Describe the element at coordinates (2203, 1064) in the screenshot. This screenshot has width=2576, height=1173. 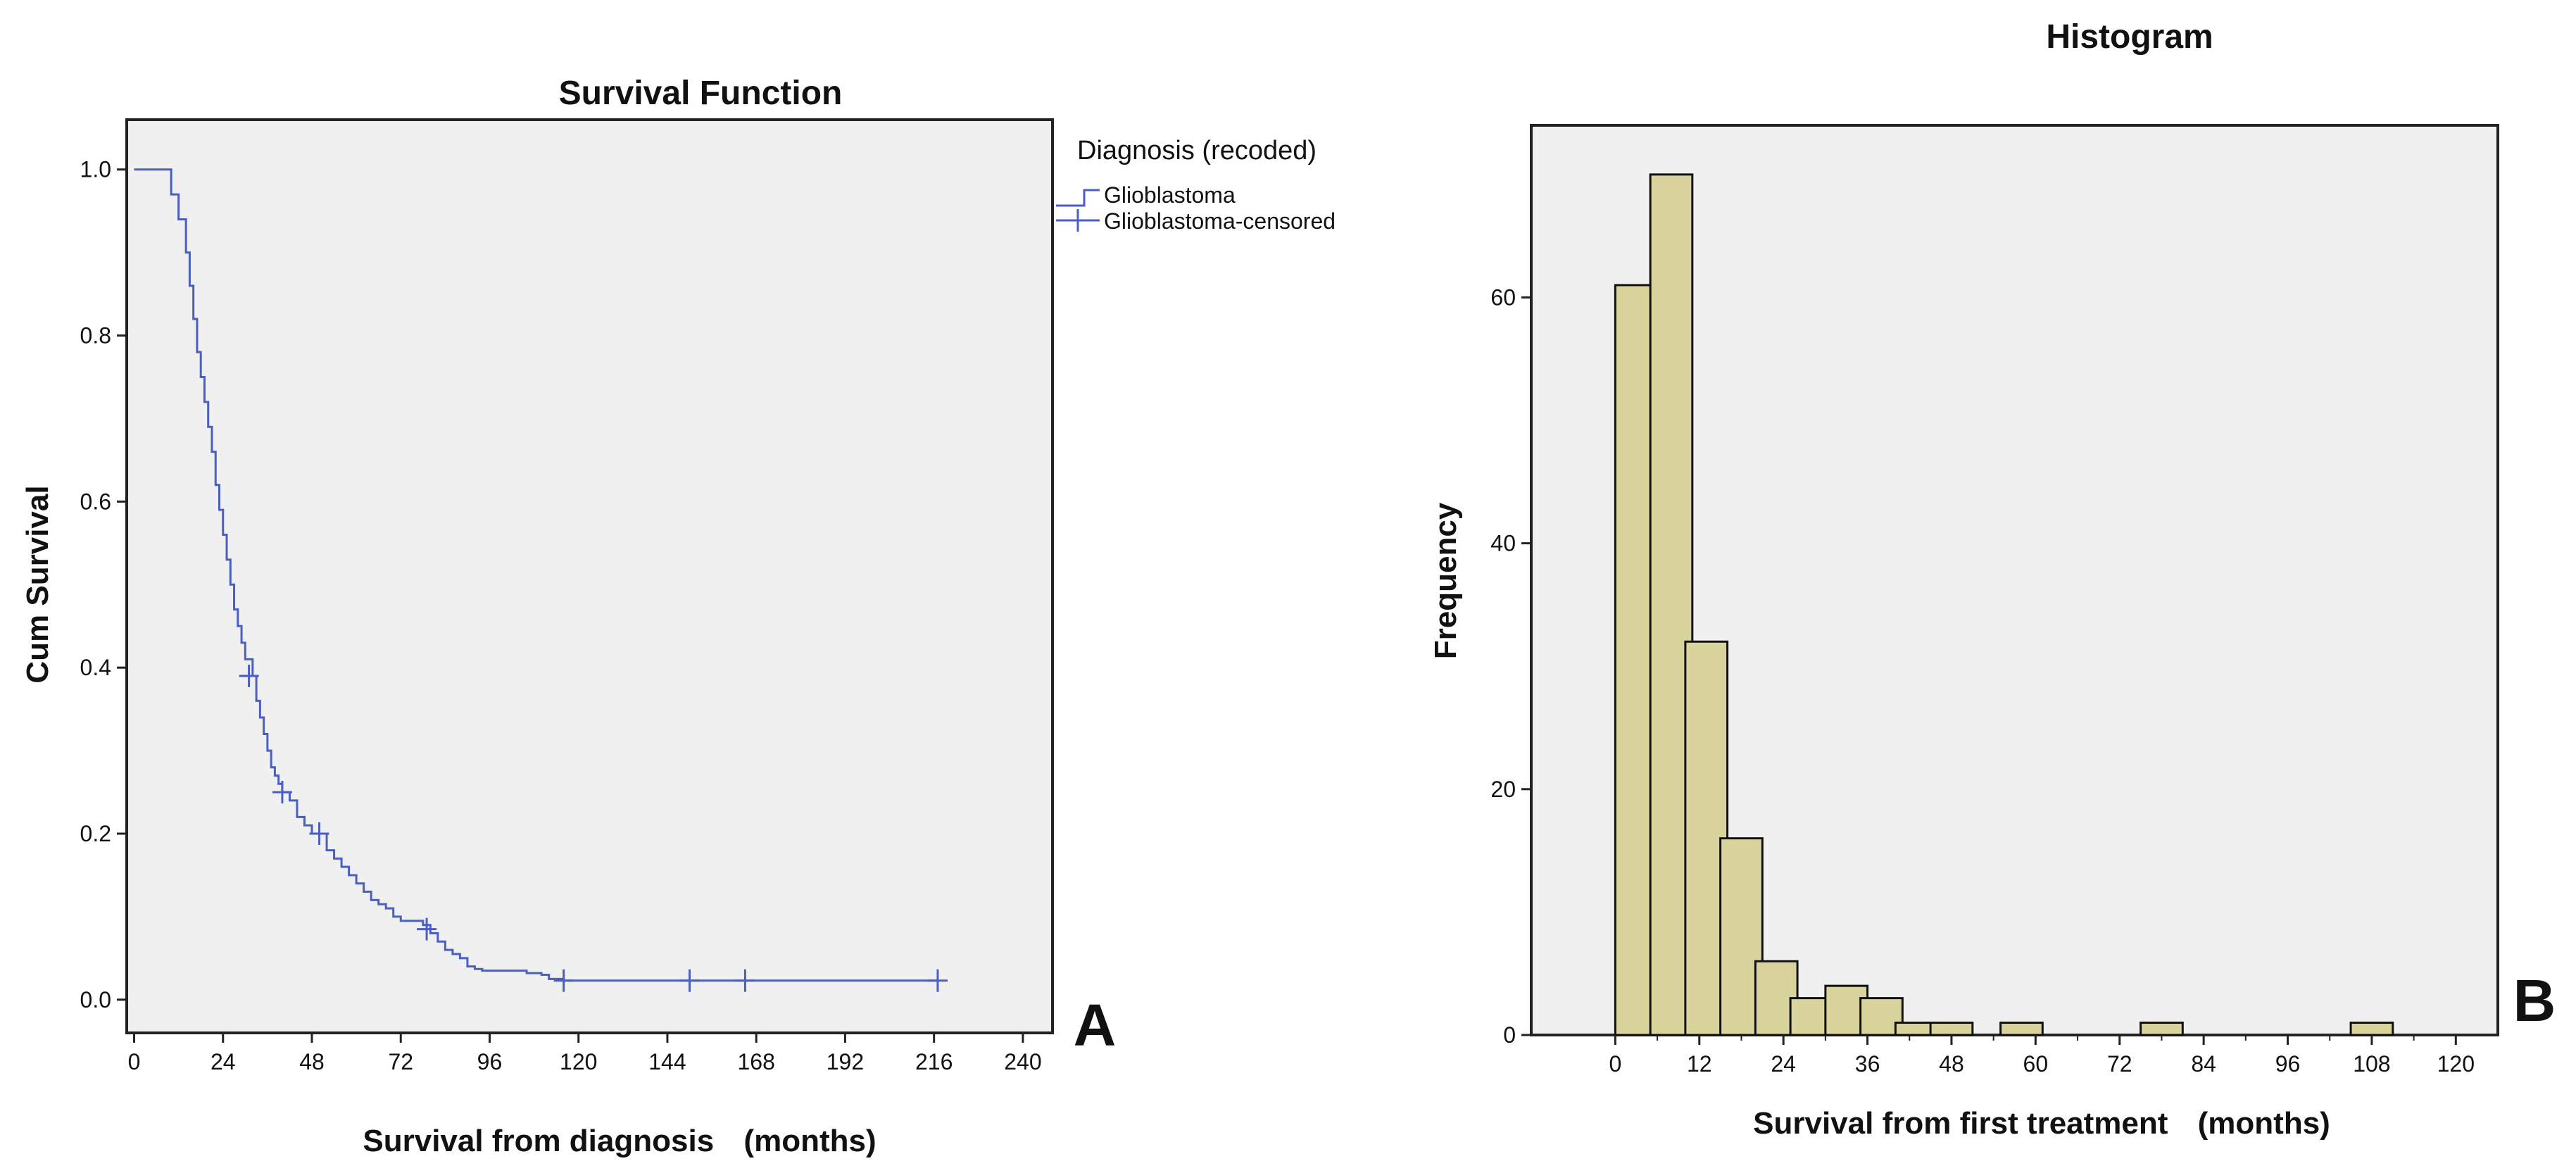
I see `x-tick-label: 84` at that location.